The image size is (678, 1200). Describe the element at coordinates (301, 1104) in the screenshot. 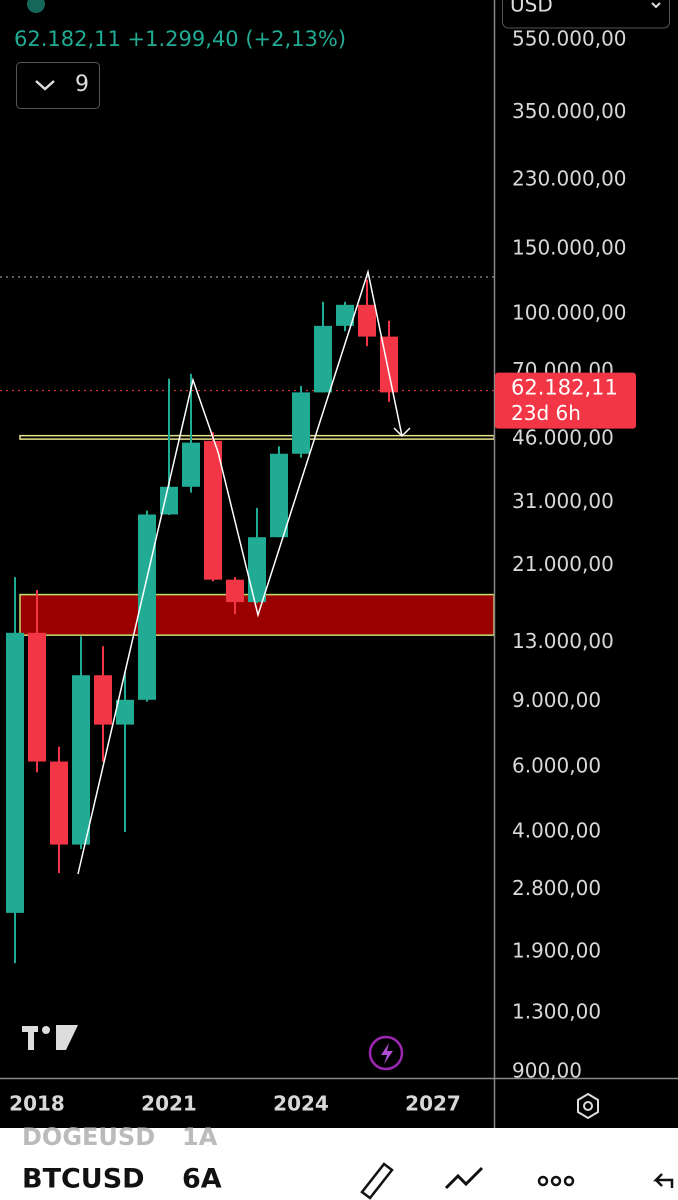

I see `x-tick-label: 2024` at that location.